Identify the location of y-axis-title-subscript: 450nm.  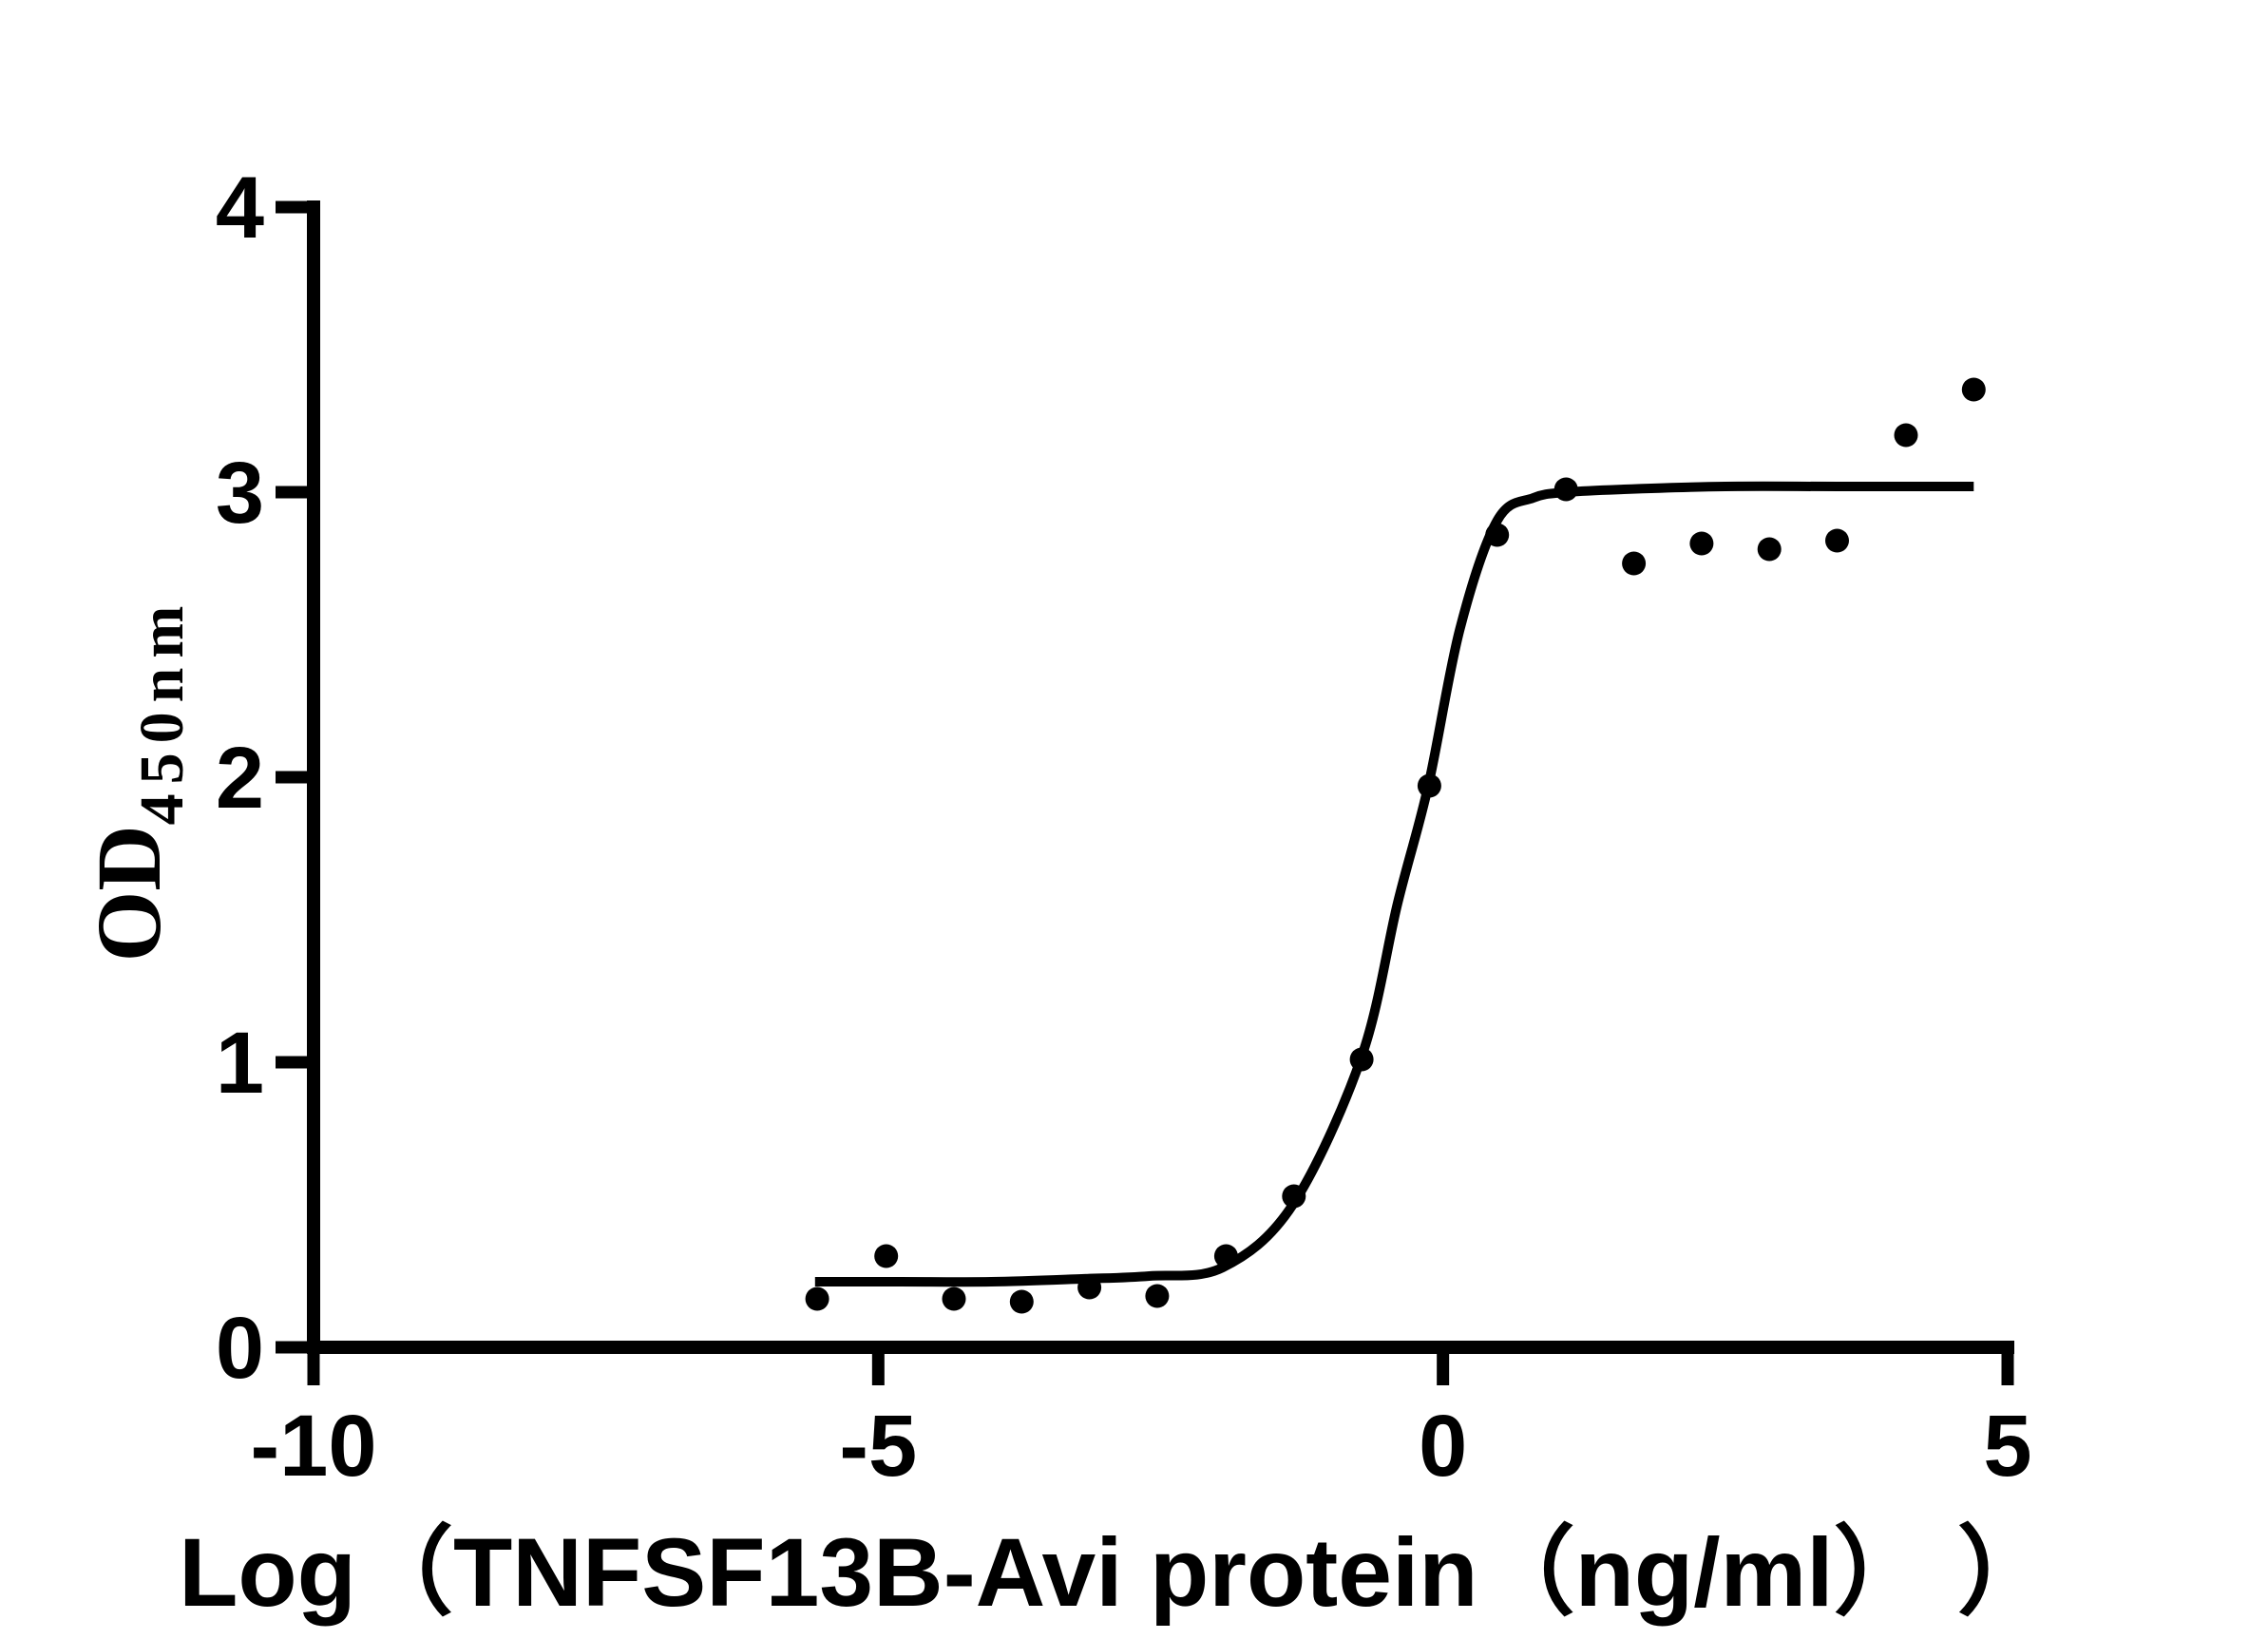
(162, 711).